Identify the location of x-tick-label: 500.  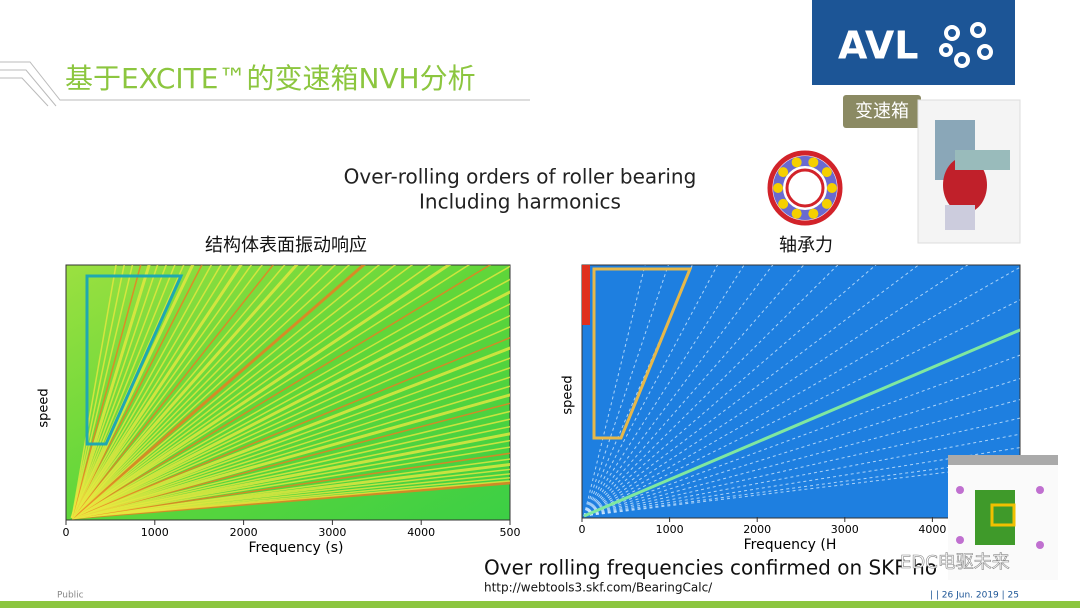
(510, 532).